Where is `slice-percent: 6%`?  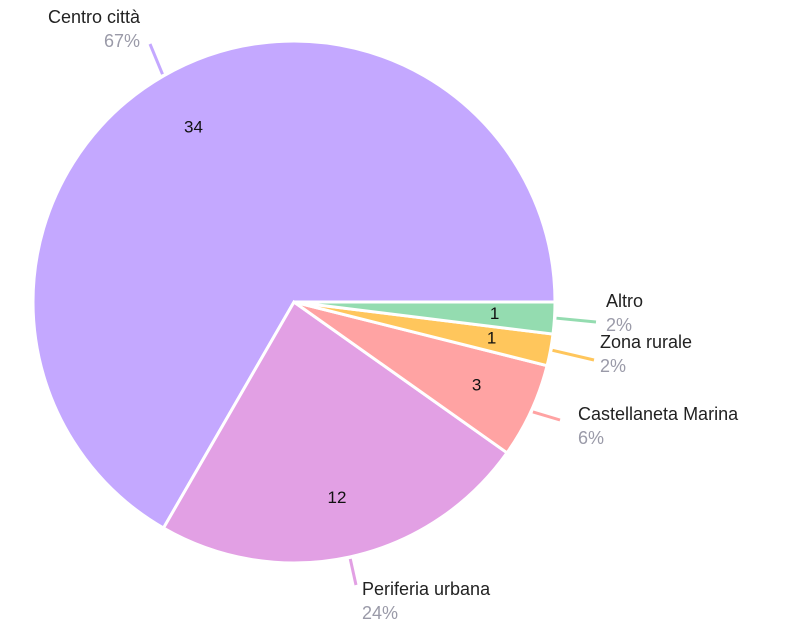
slice-percent: 6% is located at coordinates (591, 438).